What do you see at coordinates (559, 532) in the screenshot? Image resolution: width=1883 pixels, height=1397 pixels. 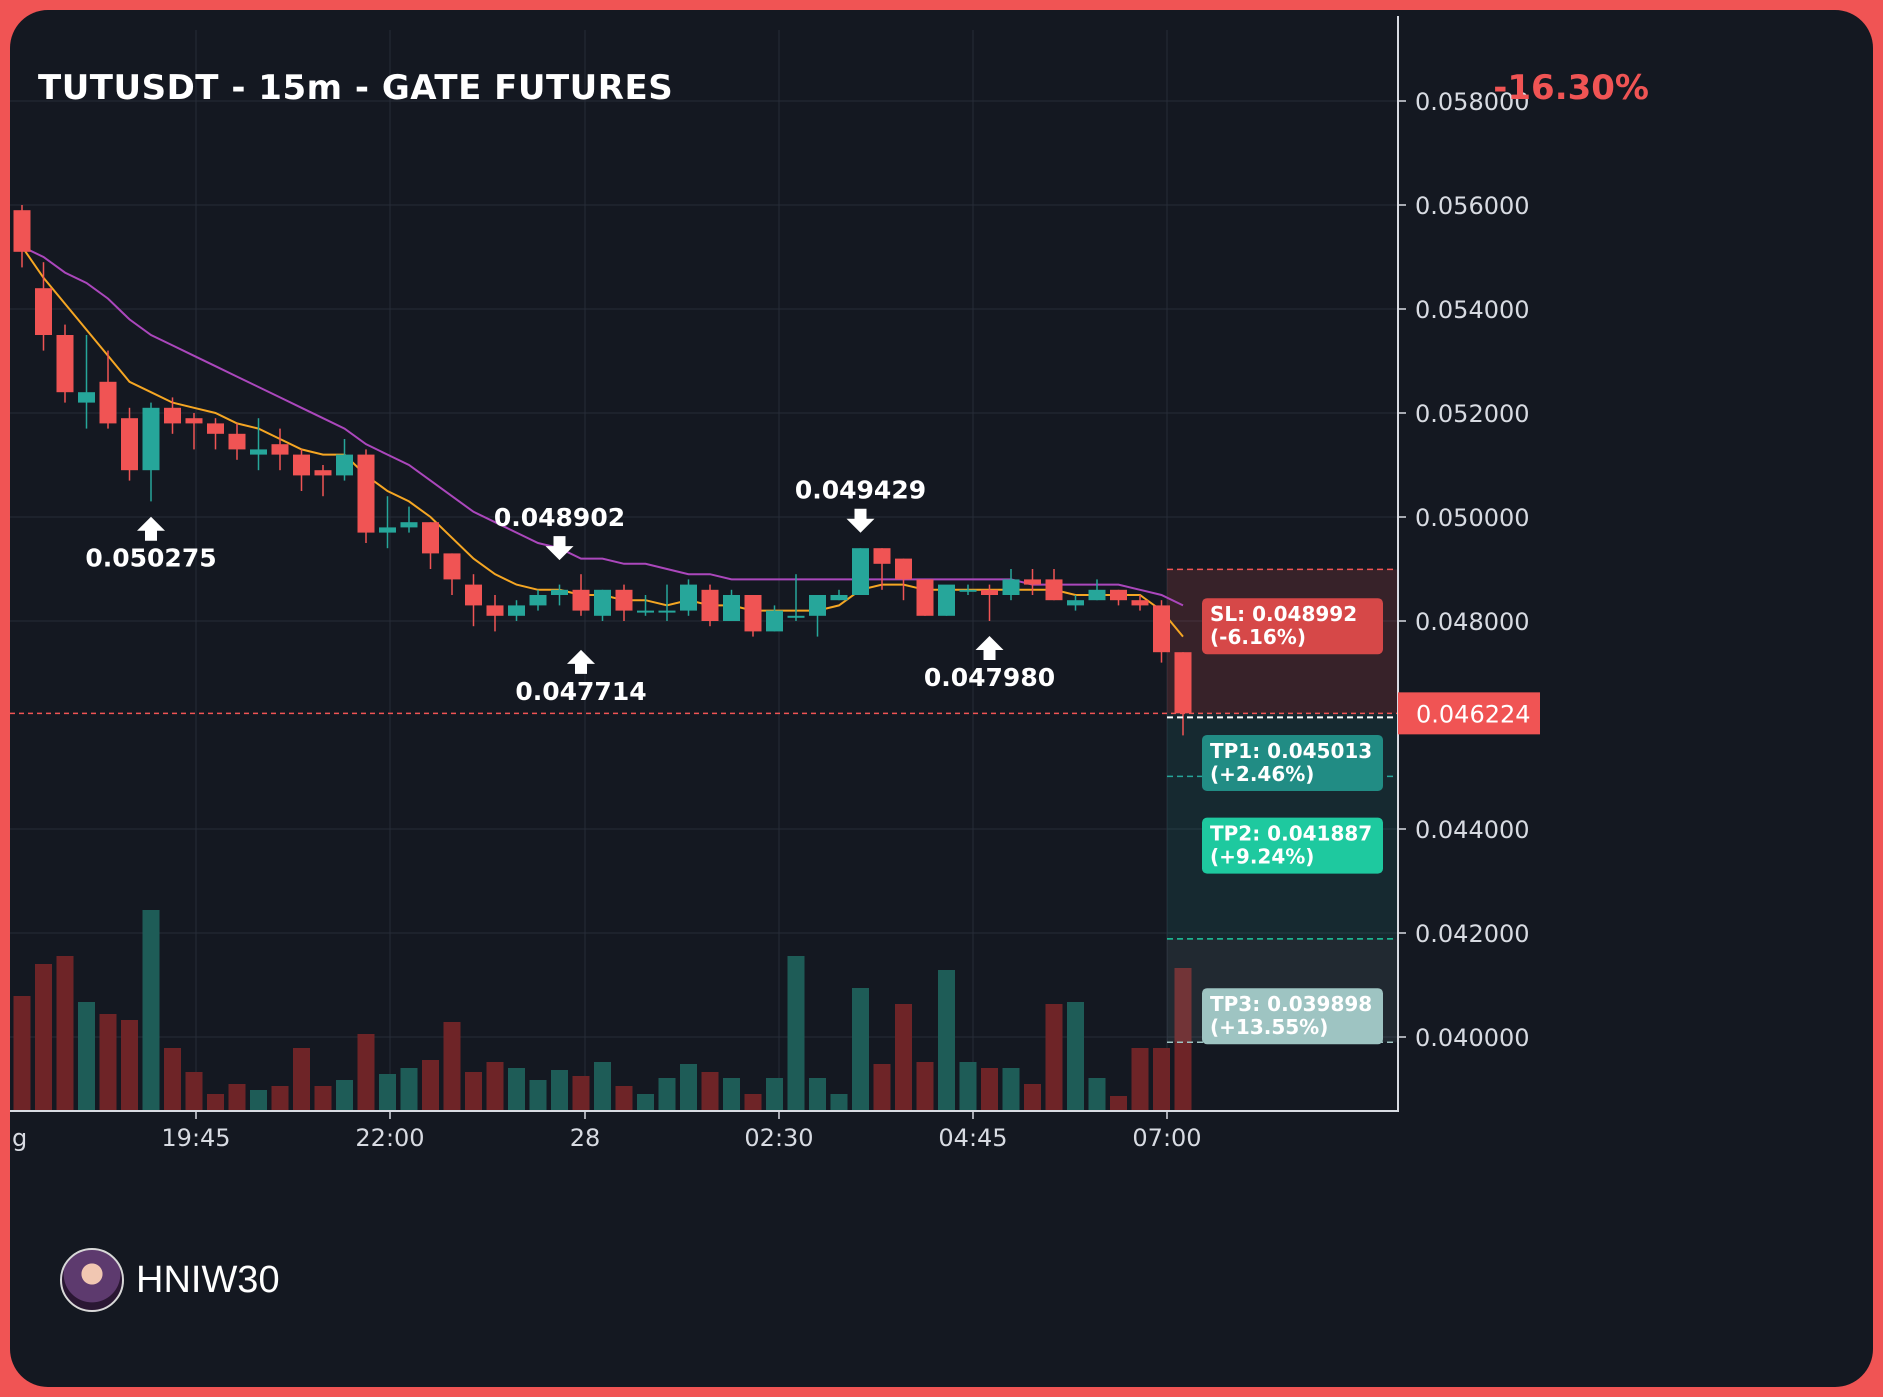 I see `swing-marker: 0.048902` at bounding box center [559, 532].